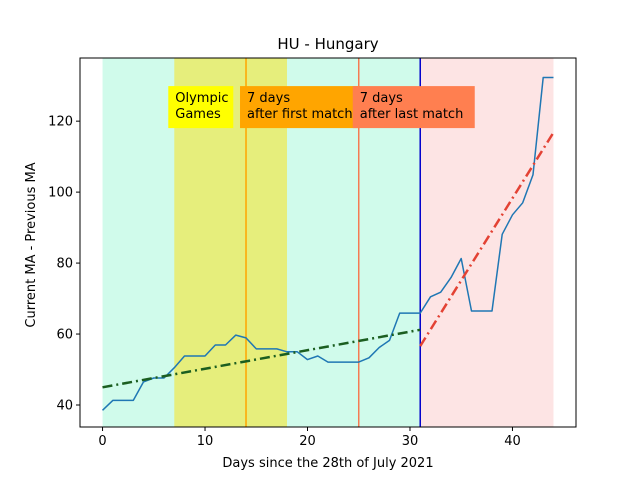 This screenshot has width=640, height=480. I want to click on y-tick-label: 60, so click(64, 335).